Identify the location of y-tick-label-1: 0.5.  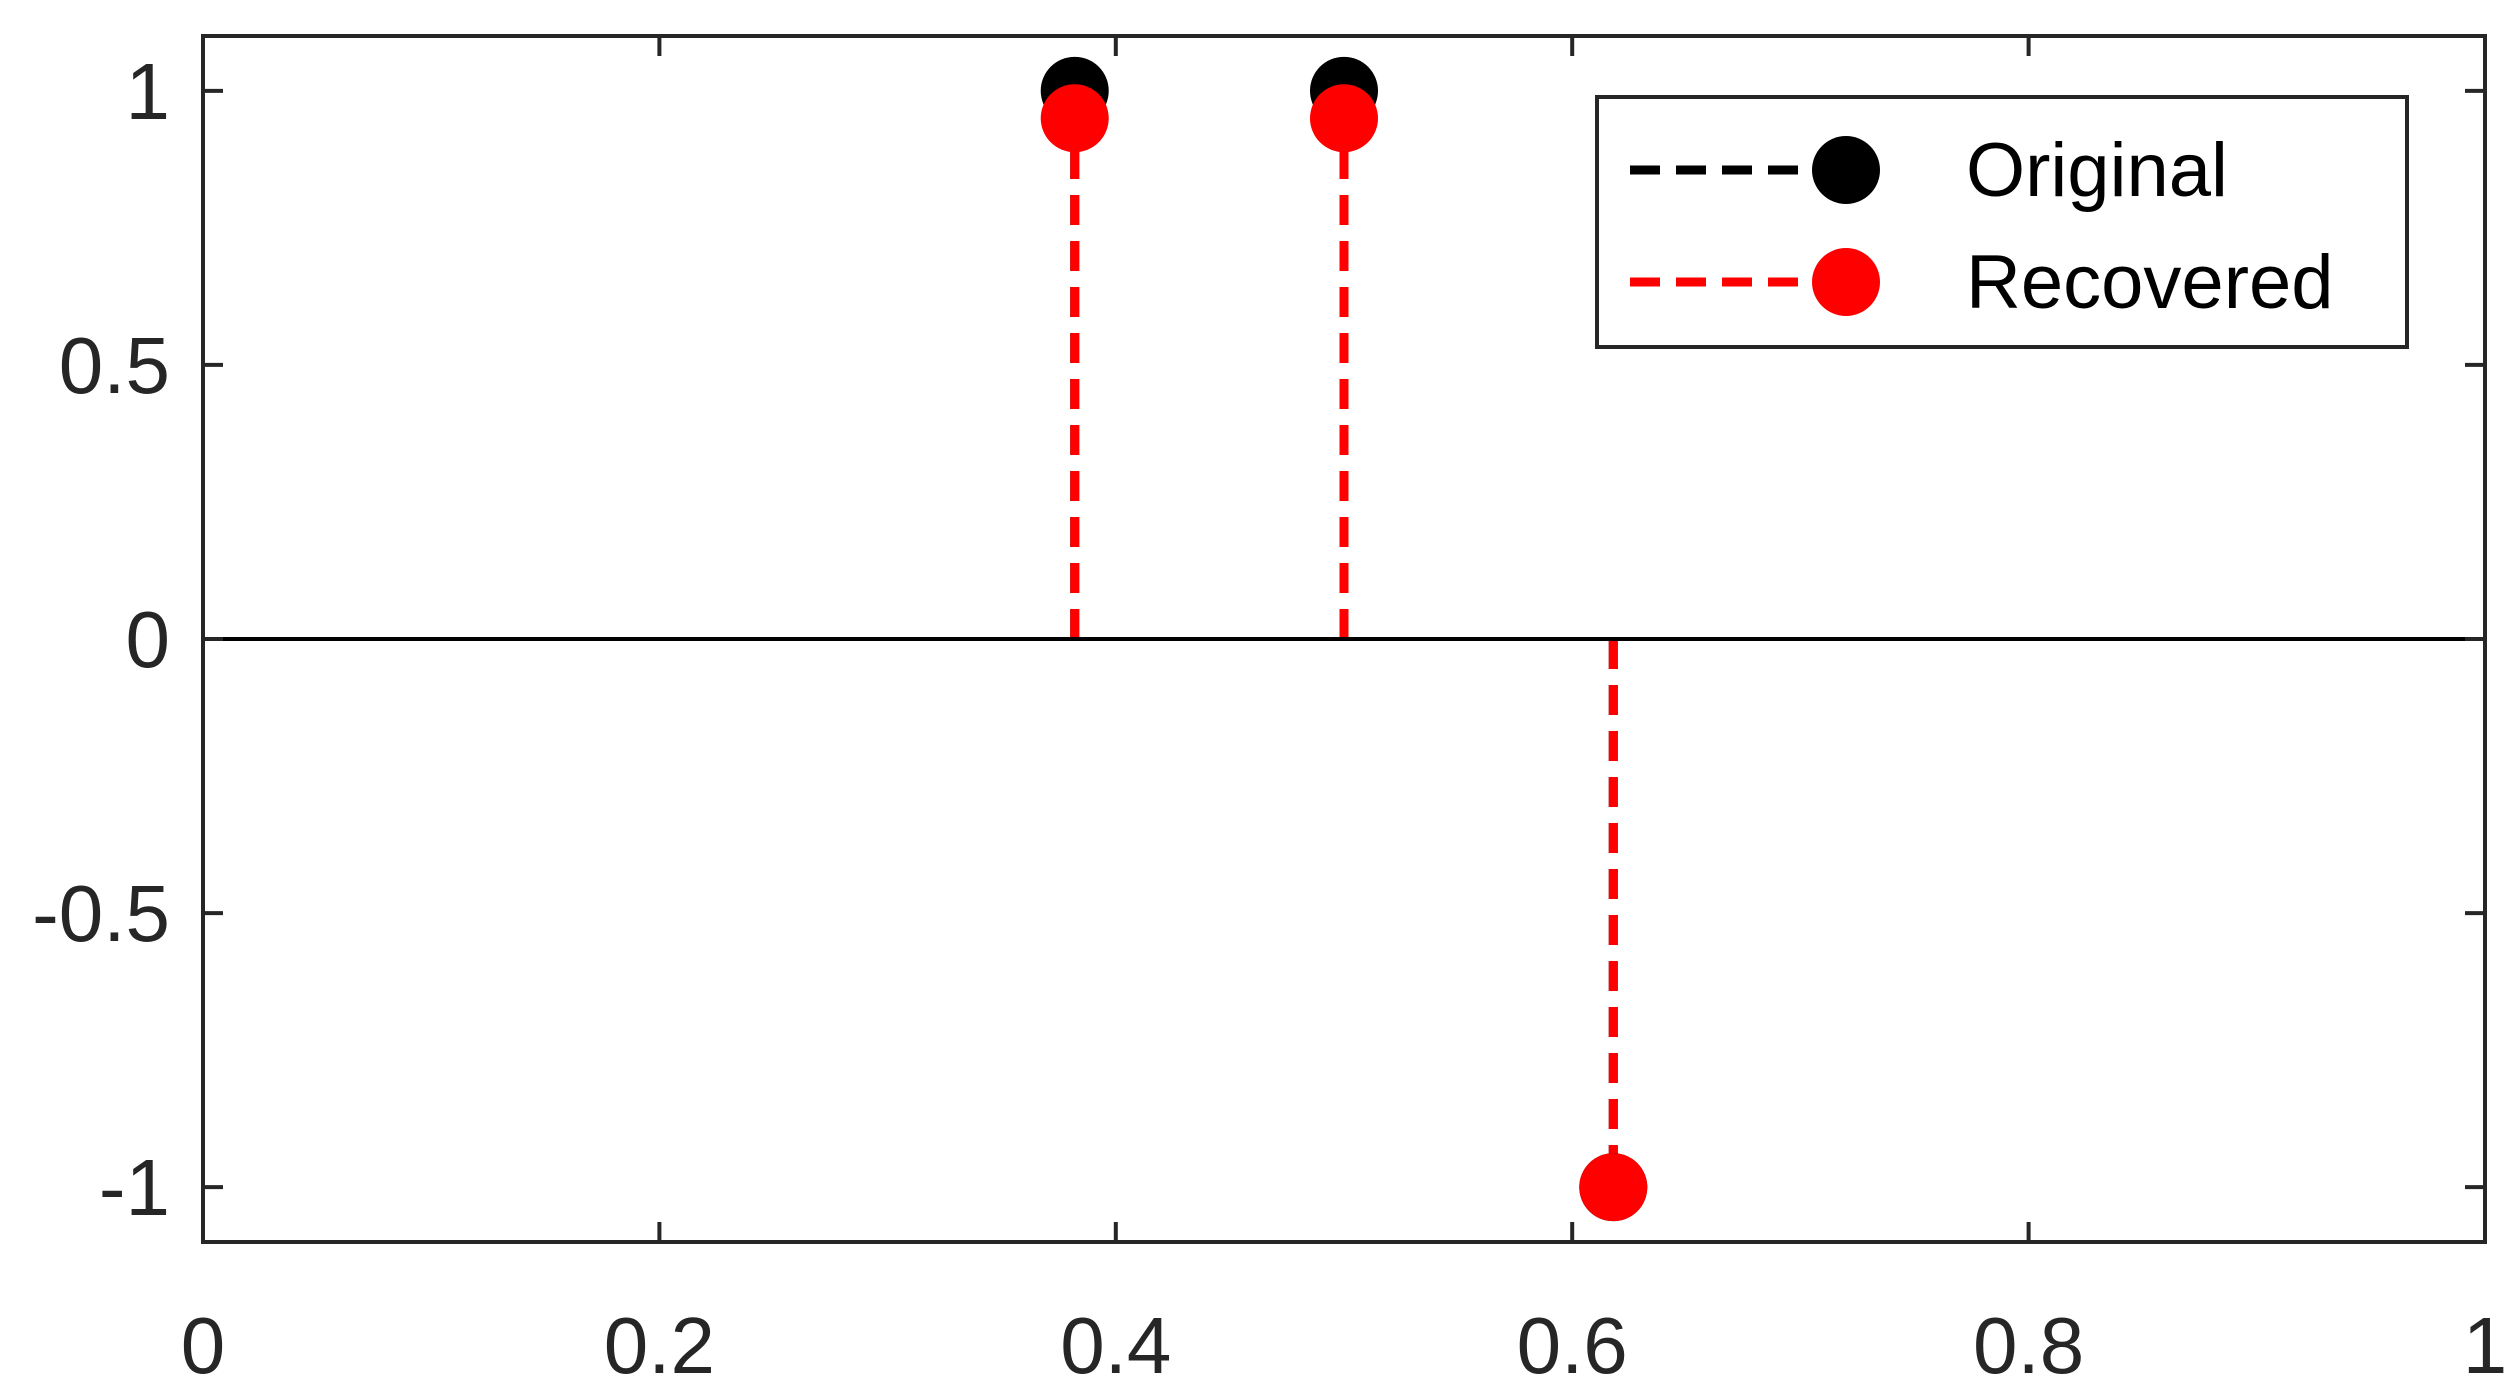
(114, 365).